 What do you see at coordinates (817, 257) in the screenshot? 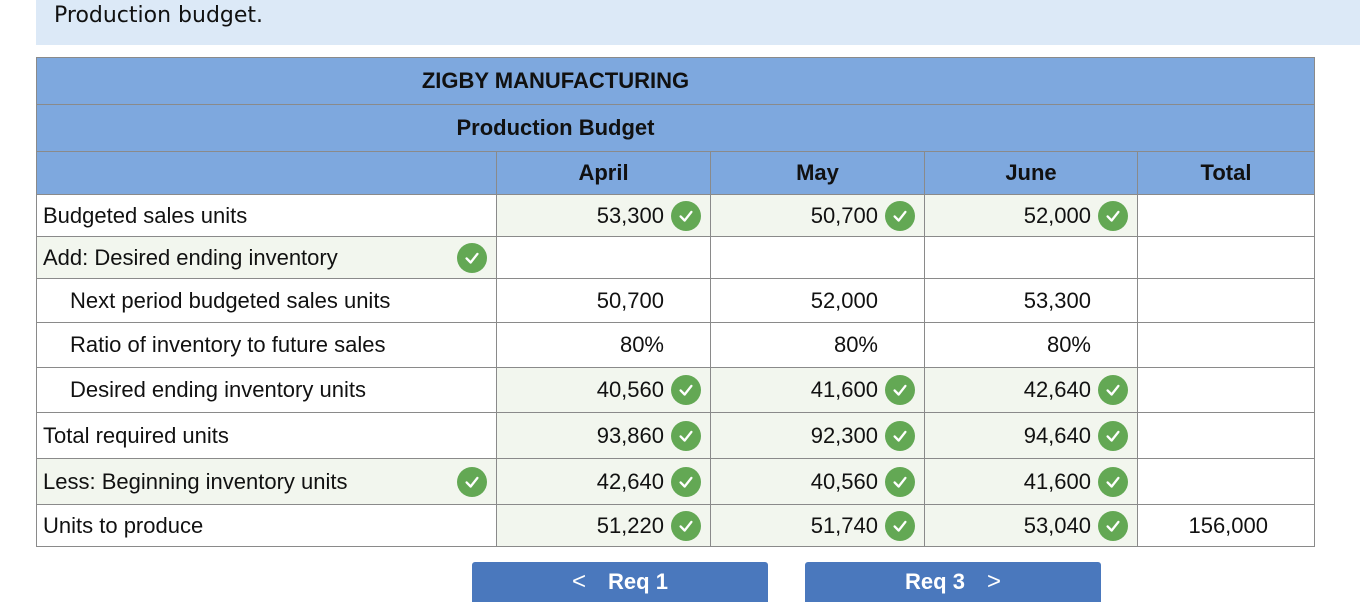
I see `value-cell-may` at bounding box center [817, 257].